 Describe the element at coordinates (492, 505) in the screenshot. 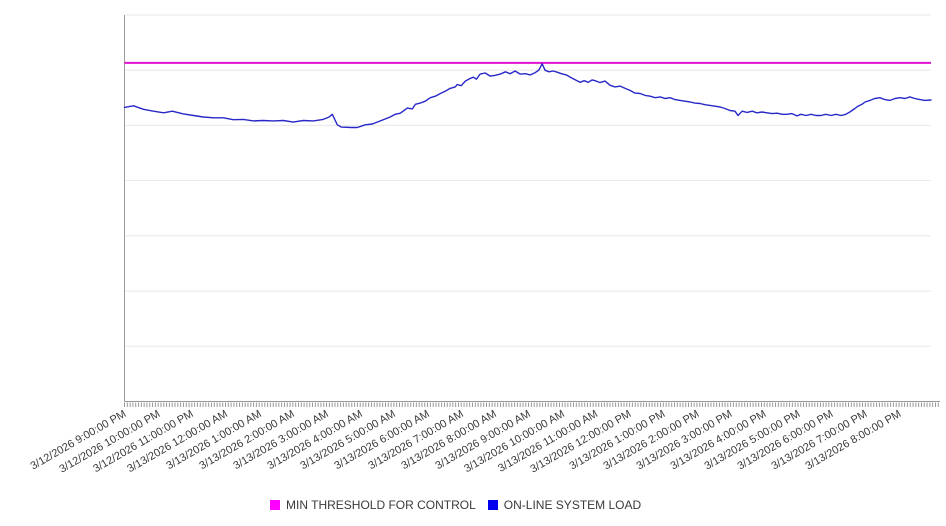

I see `legend-swatch-online-system-load-icon` at that location.